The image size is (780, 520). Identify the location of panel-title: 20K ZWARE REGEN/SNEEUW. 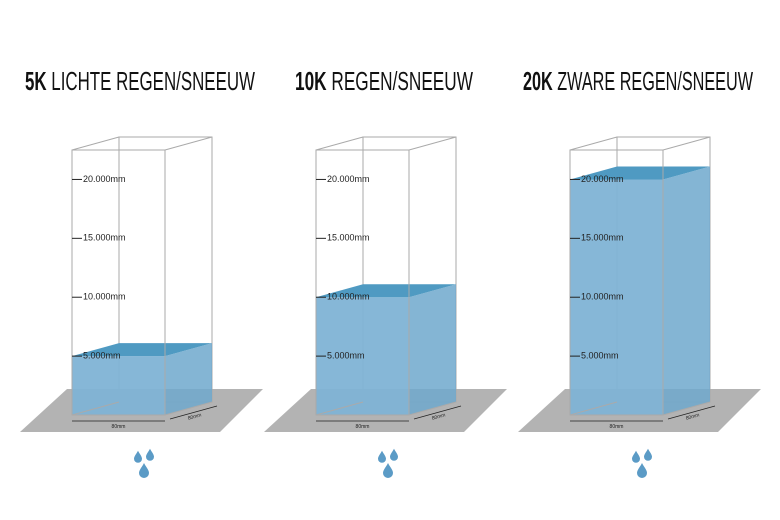
(638, 81).